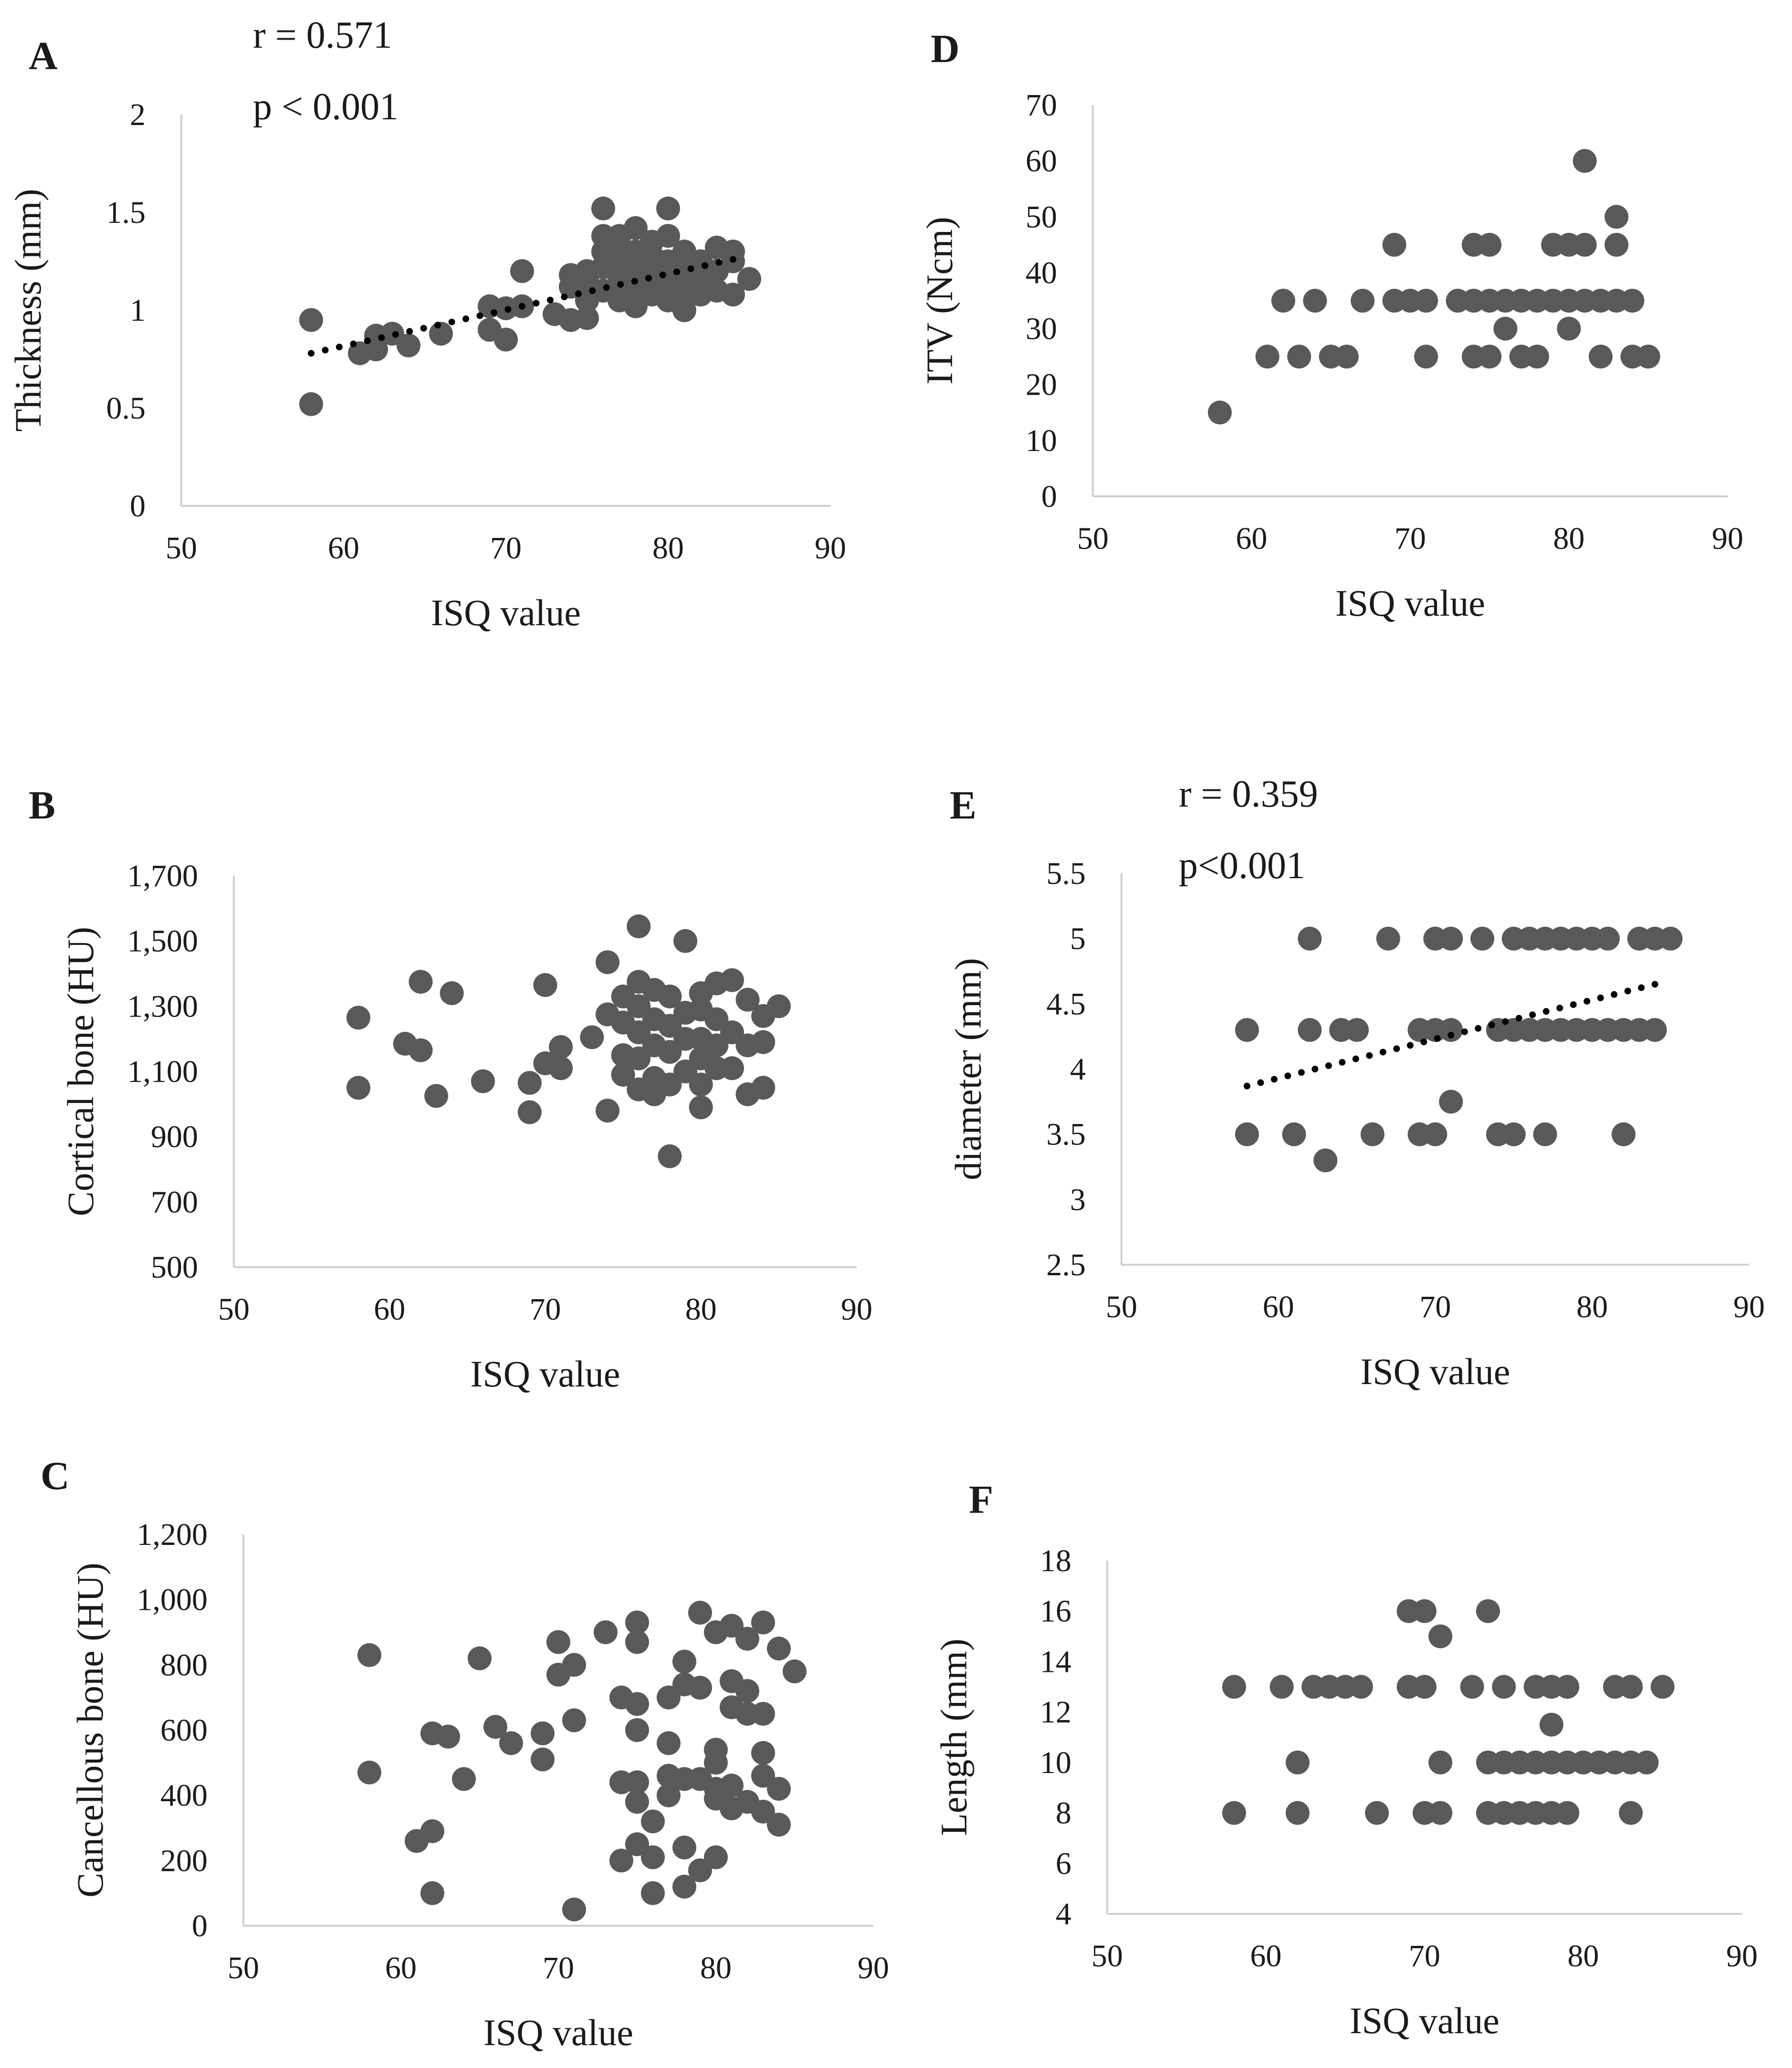 This screenshot has width=1792, height=2068. I want to click on panel-c-letter: C, so click(55, 1476).